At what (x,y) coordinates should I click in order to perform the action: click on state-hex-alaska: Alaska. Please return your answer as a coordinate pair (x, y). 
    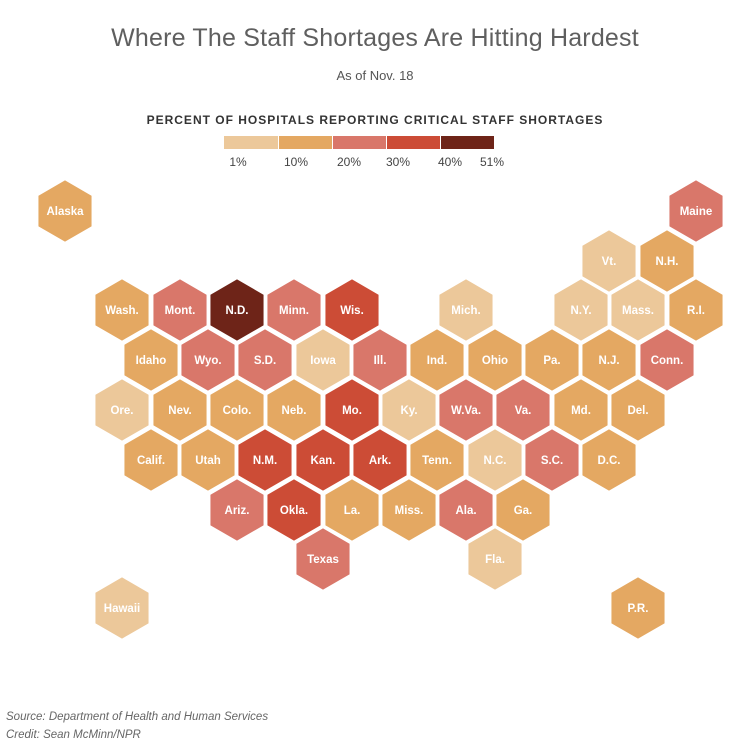
    Looking at the image, I should click on (65, 211).